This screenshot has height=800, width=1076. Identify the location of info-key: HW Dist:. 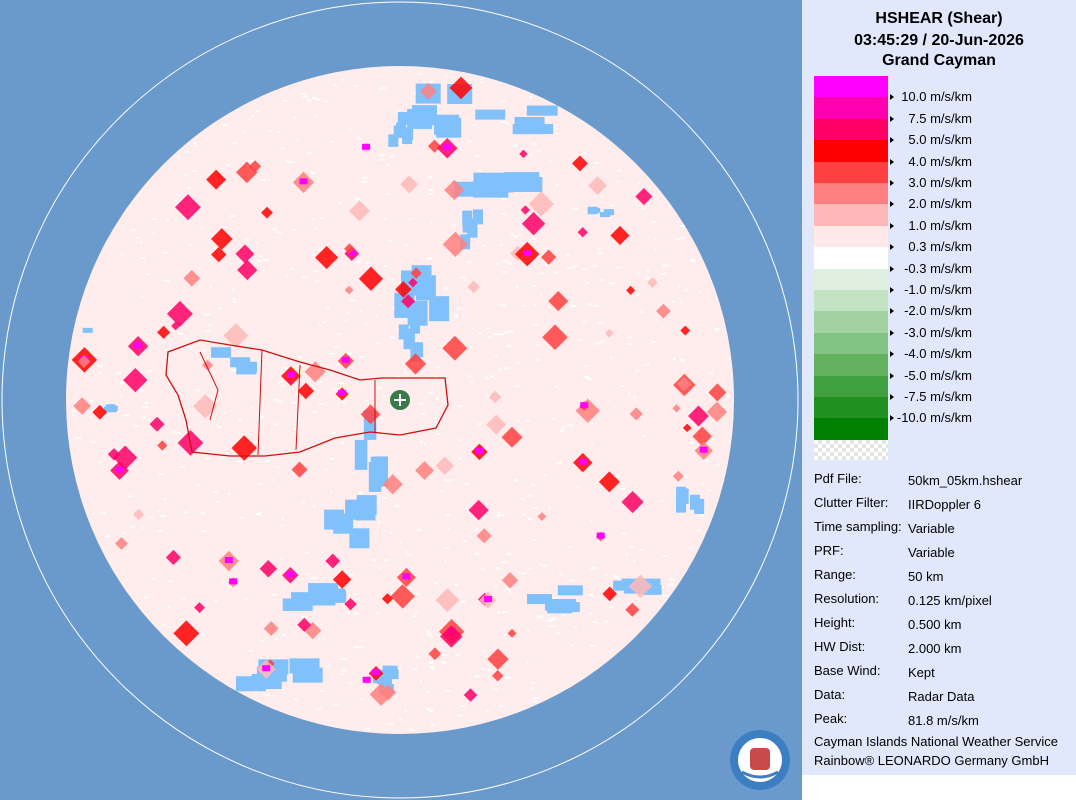
(840, 646).